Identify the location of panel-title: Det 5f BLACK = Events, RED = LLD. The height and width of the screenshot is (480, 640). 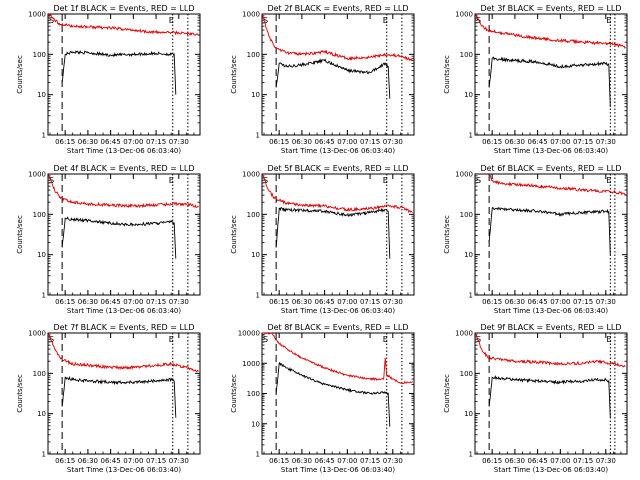
(337, 168).